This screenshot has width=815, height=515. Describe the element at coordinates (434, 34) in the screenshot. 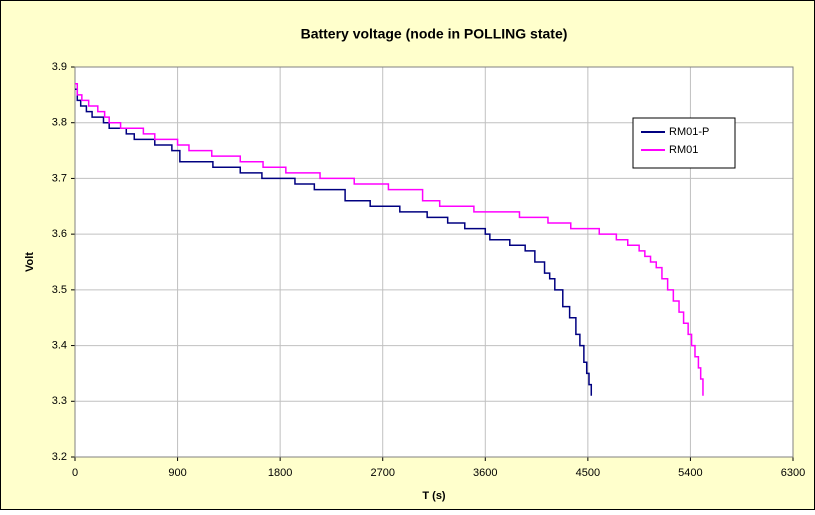

I see `chart-title: Battery voltage (node in POLLING state)` at that location.